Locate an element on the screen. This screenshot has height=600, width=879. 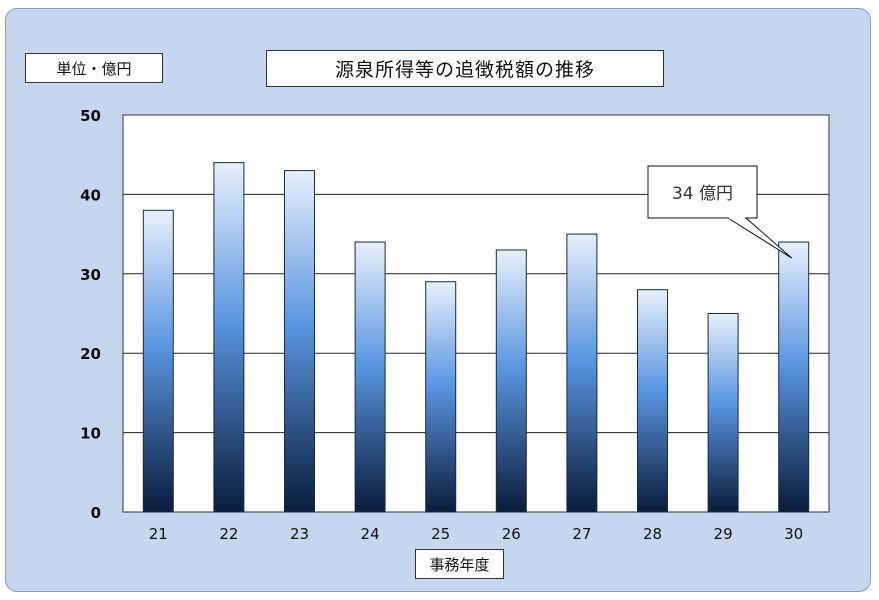
callout-text: 34 億円 is located at coordinates (702, 194).